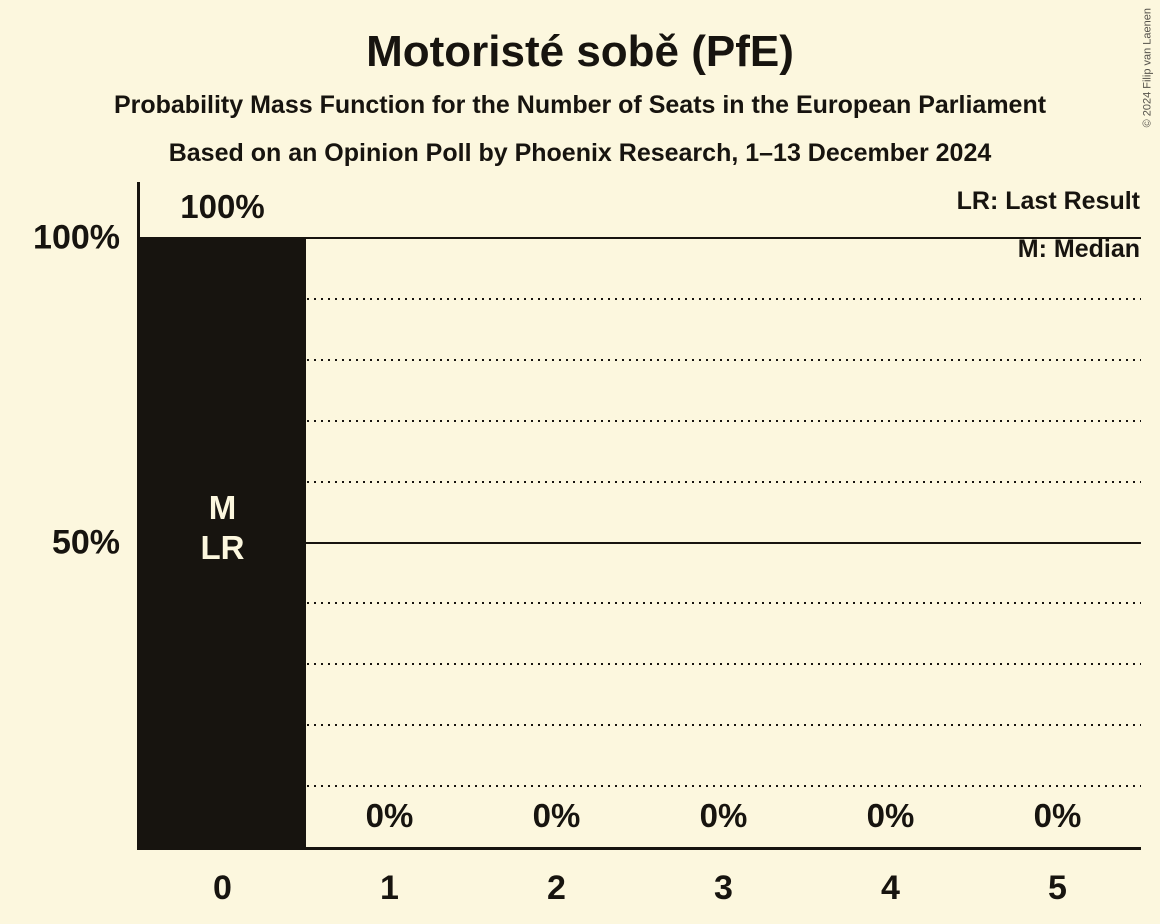 The height and width of the screenshot is (924, 1160). What do you see at coordinates (222, 547) in the screenshot?
I see `bar-annotation-line: LR` at bounding box center [222, 547].